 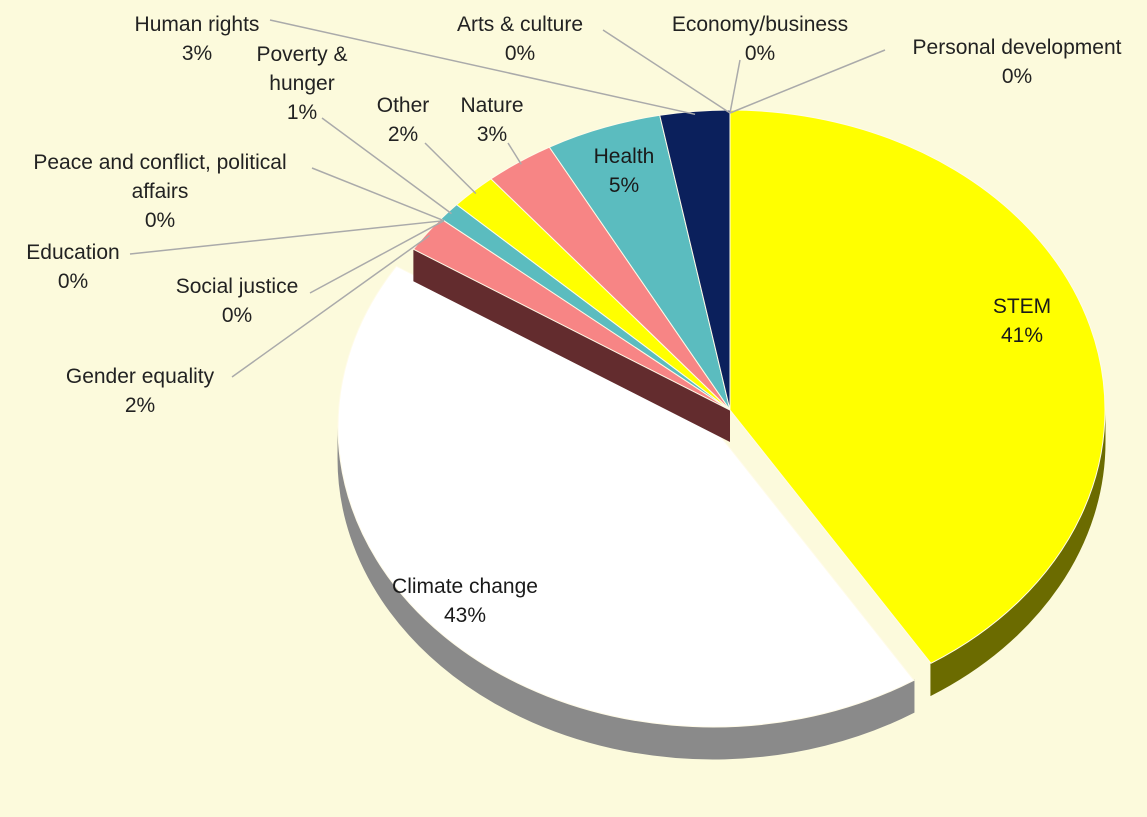 I want to click on category-name: Personal development, so click(x=1017, y=47).